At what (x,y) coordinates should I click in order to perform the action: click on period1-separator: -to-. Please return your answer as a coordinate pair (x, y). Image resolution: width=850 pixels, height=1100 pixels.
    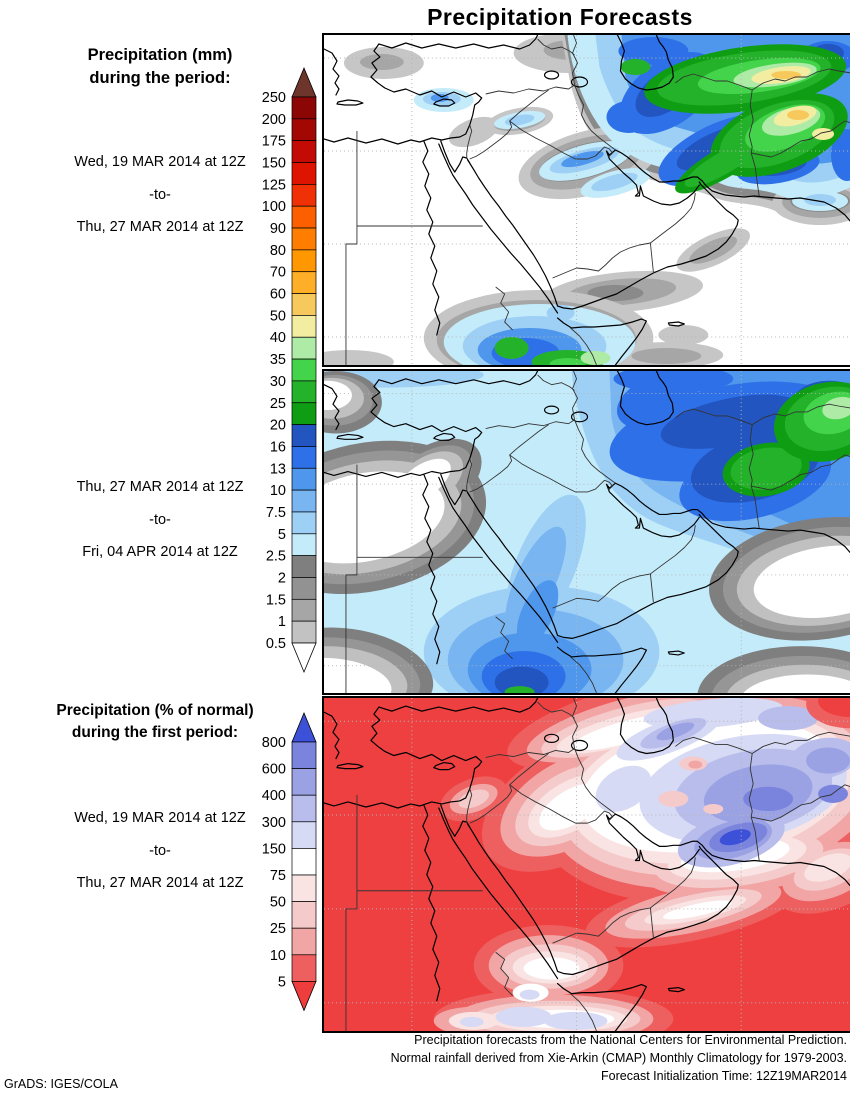
    Looking at the image, I should click on (160, 194).